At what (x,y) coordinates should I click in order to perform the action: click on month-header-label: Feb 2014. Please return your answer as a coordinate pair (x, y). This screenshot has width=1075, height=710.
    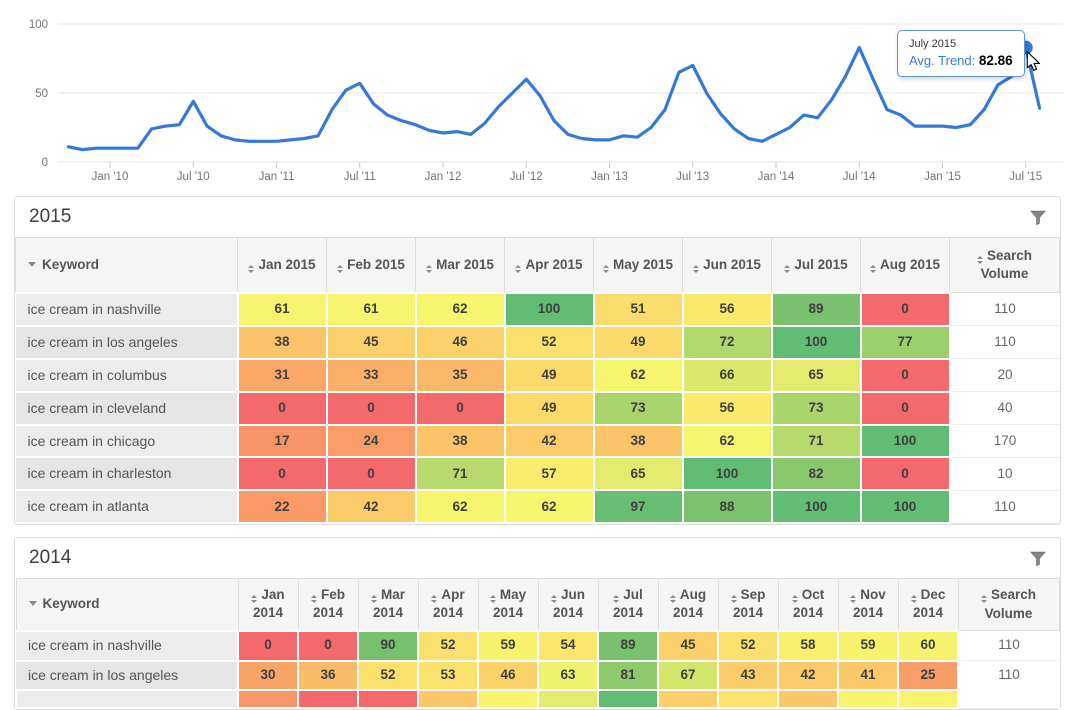
    Looking at the image, I should click on (328, 604).